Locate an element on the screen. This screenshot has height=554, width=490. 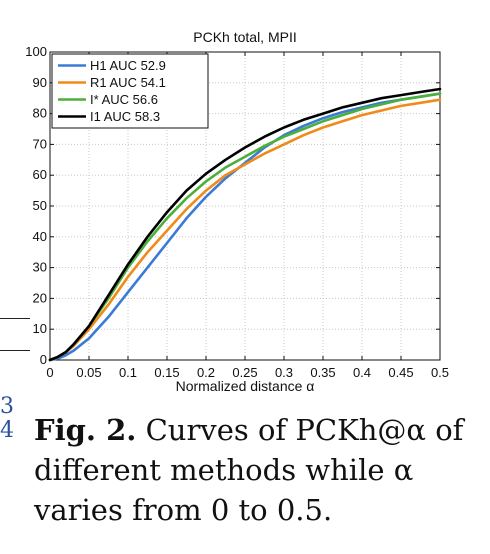
y-tick-label: 30 is located at coordinates (40, 267).